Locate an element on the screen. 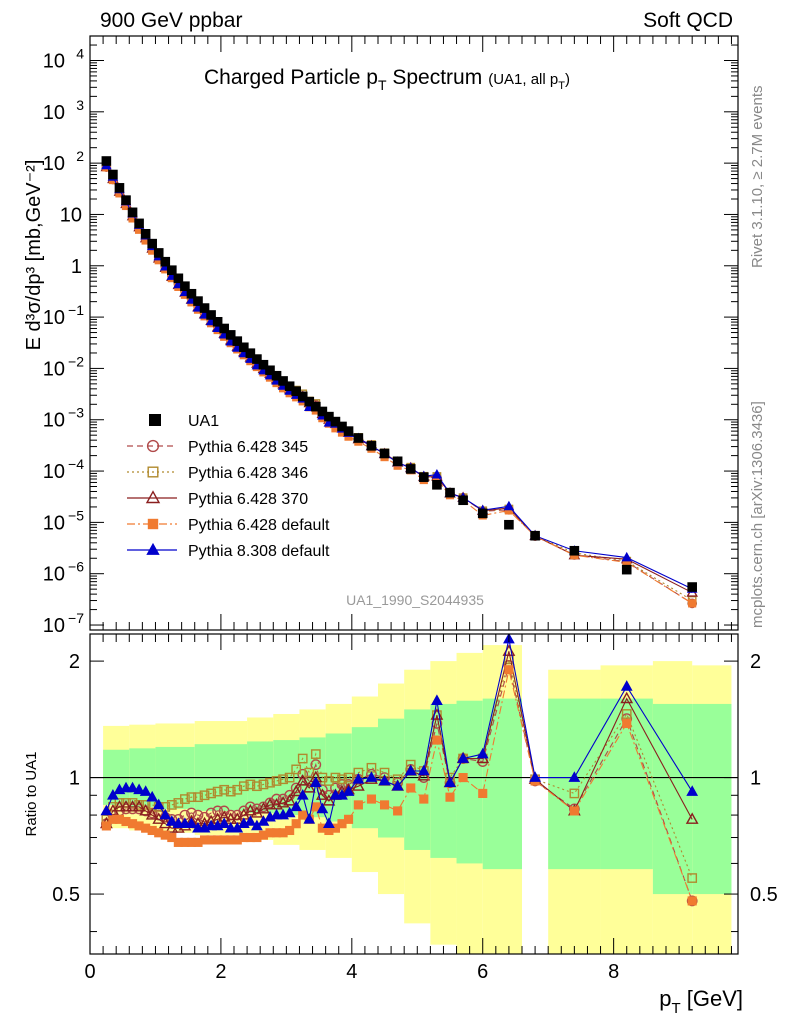 The width and height of the screenshot is (786, 1024). x-tick-label: 4 is located at coordinates (351, 972).